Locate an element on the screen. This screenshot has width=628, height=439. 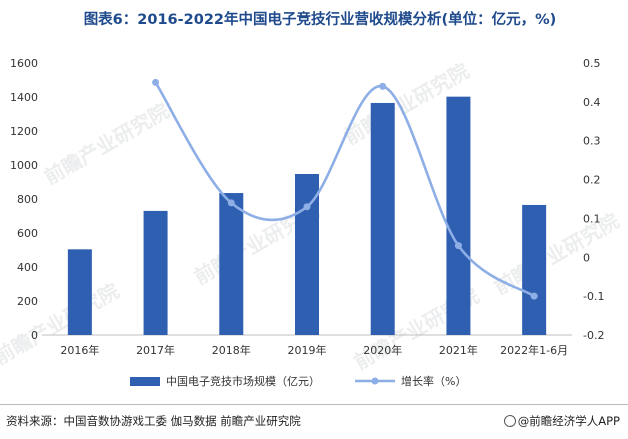
right-tick-label: 0.2 is located at coordinates (592, 180).